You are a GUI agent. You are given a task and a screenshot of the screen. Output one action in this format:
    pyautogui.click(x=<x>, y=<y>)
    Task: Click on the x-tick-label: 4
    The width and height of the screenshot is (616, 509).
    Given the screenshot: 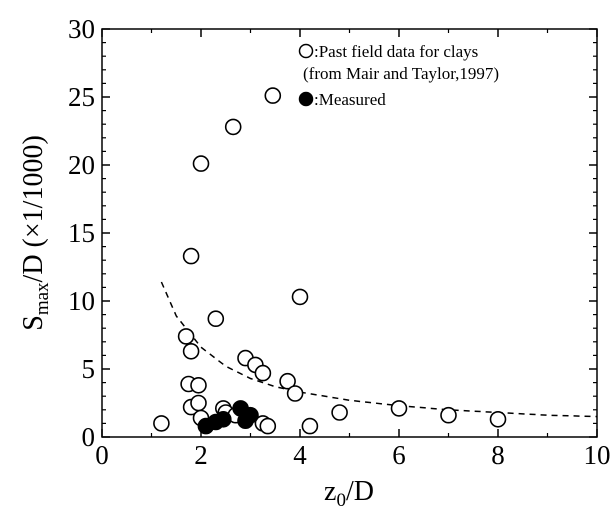 What is the action you would take?
    pyautogui.click(x=300, y=455)
    